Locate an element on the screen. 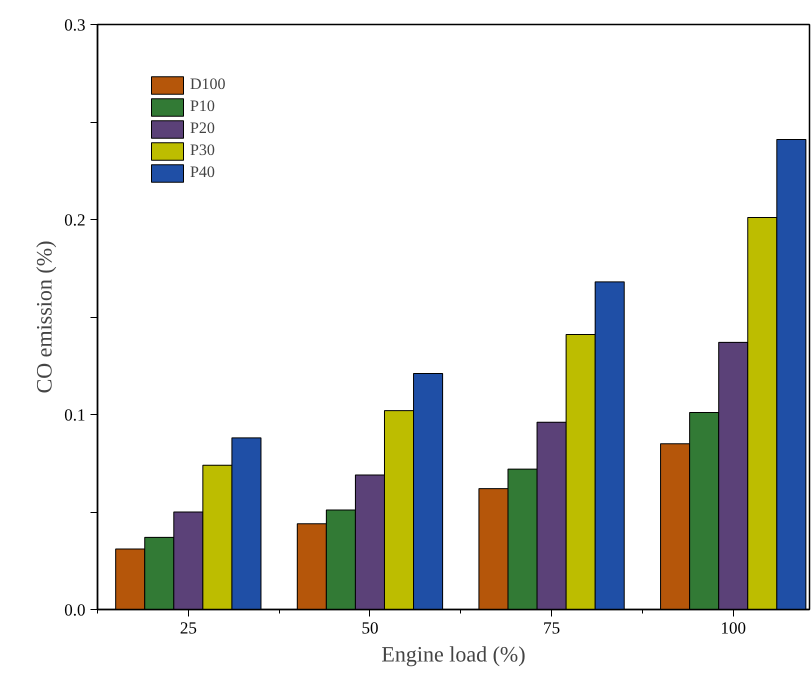 This screenshot has height=700, width=811. y-axis-title: CO emission (%) is located at coordinates (43, 317).